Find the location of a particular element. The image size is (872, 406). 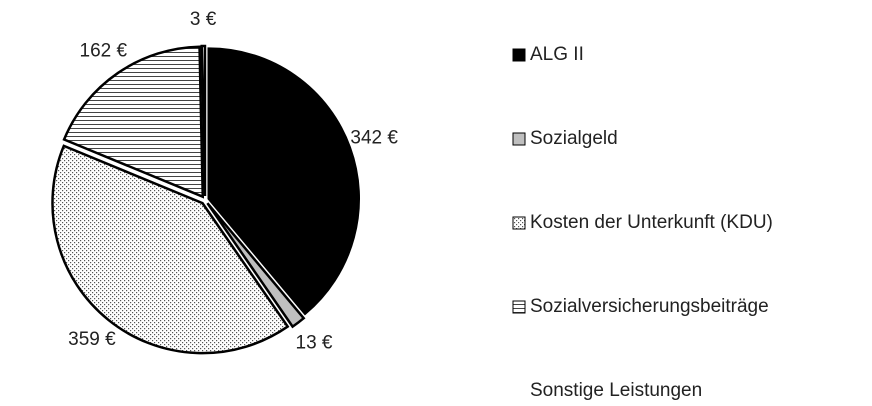

data-label: 13 € is located at coordinates (314, 342).